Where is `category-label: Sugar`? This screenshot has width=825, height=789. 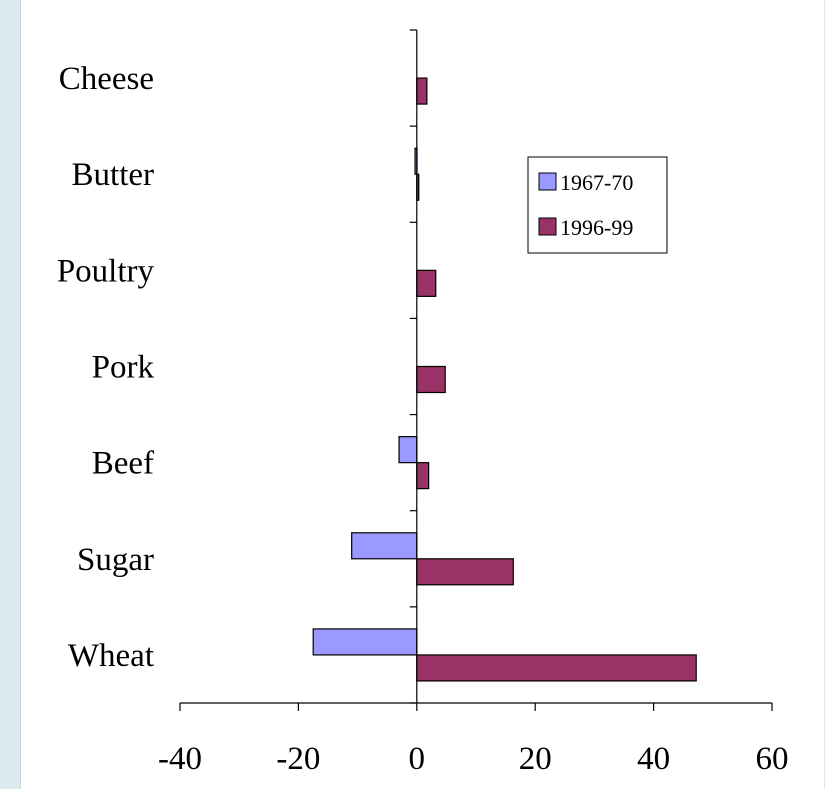
category-label: Sugar is located at coordinates (115, 560).